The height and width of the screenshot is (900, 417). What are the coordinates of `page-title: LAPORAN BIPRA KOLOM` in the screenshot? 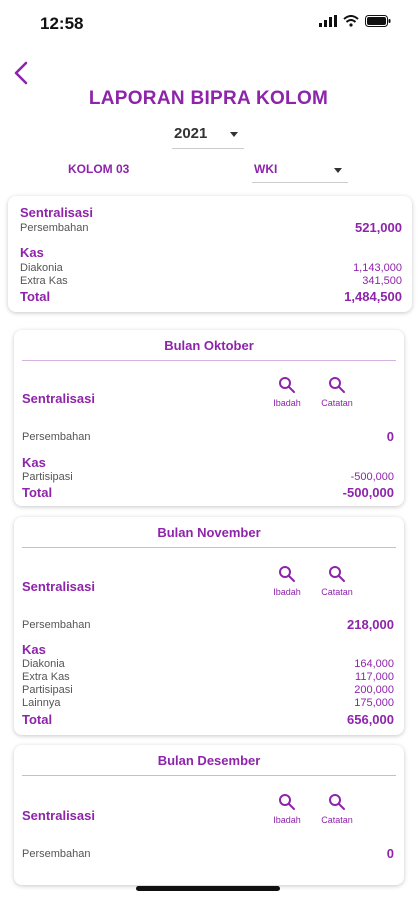 It's located at (208, 99).